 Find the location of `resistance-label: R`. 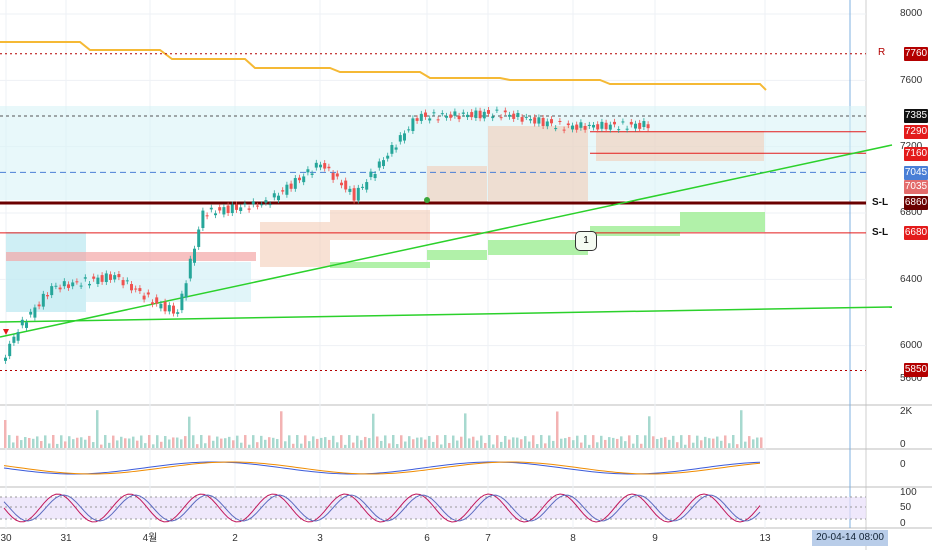

resistance-label: R is located at coordinates (882, 52).